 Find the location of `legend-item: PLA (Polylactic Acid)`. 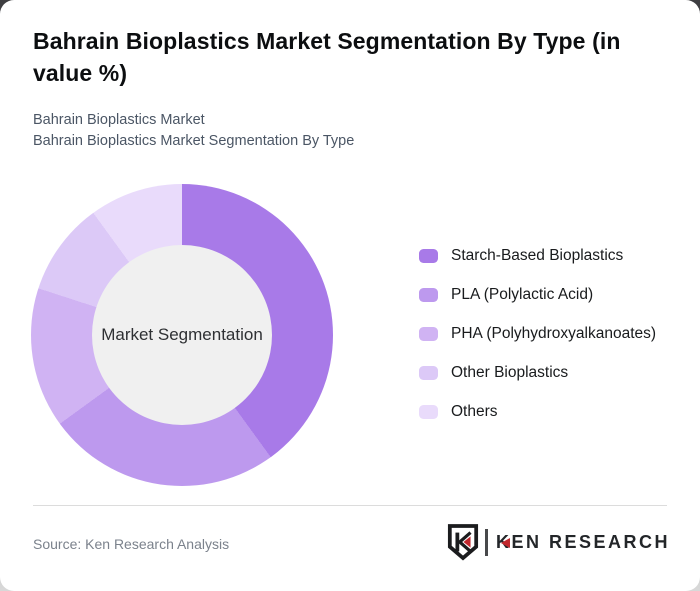

legend-item: PLA (Polylactic Acid) is located at coordinates (537, 294).